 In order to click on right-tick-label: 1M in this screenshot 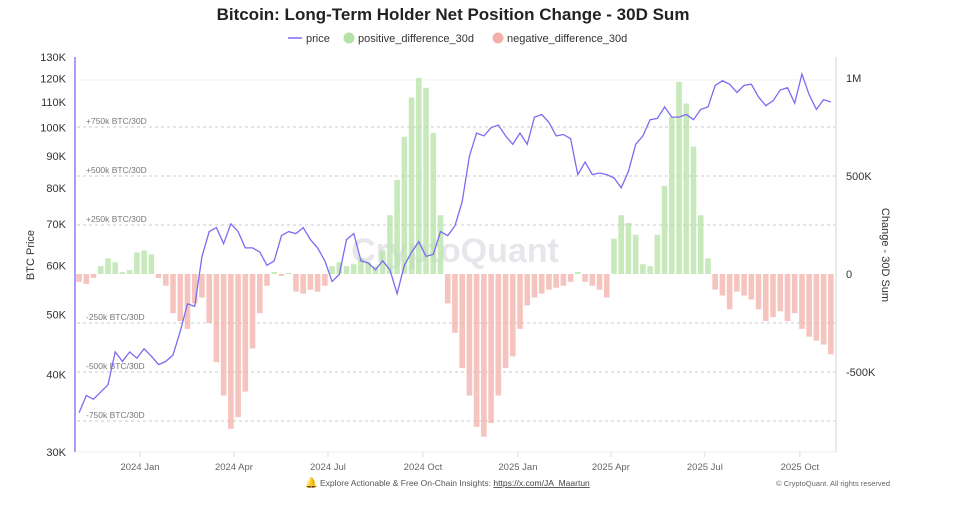, I will do `click(853, 79)`.